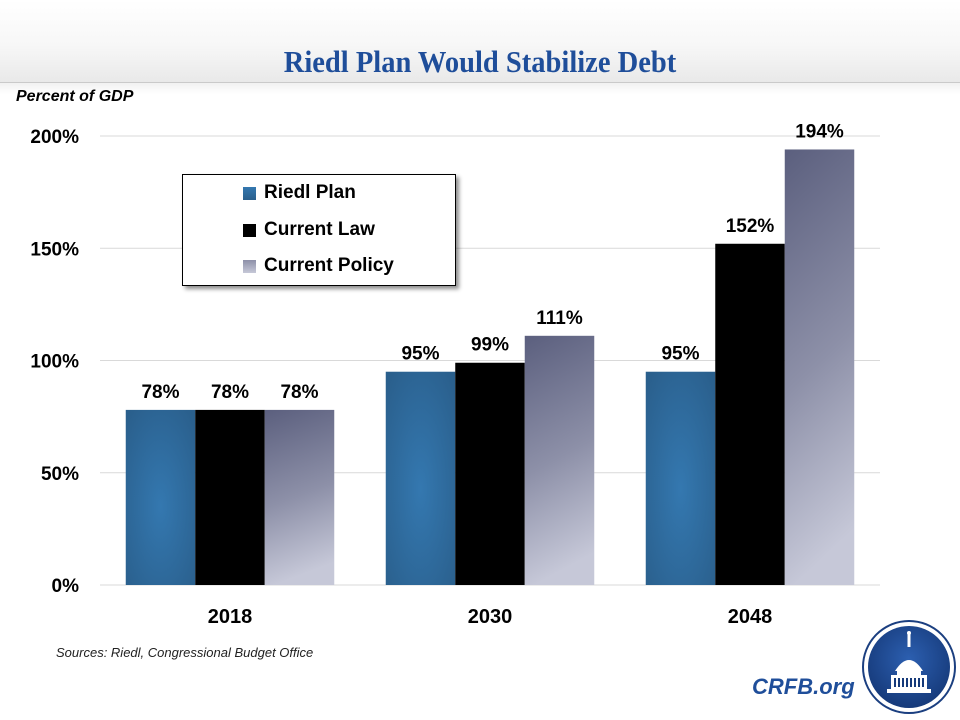  I want to click on legend-swatch-current-policy, so click(249, 266).